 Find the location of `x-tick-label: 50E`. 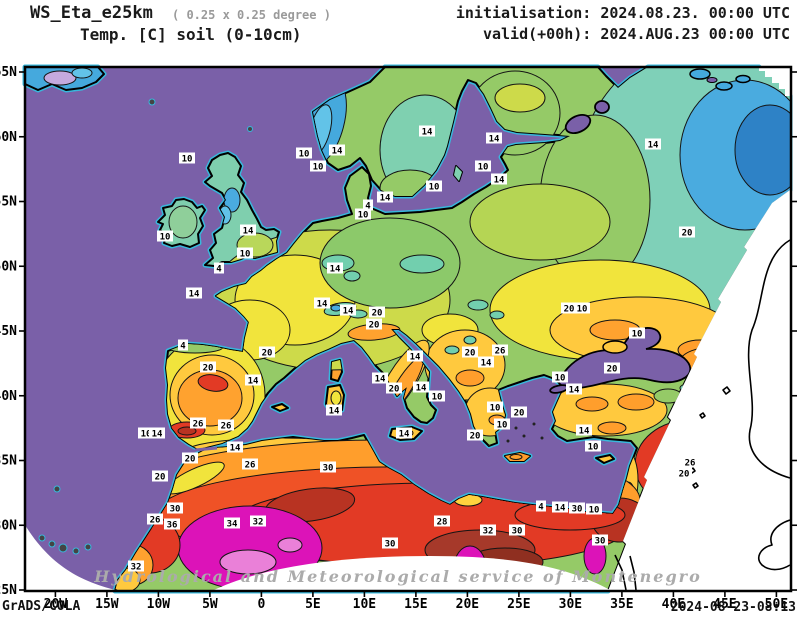

x-tick-label: 50E is located at coordinates (776, 604).